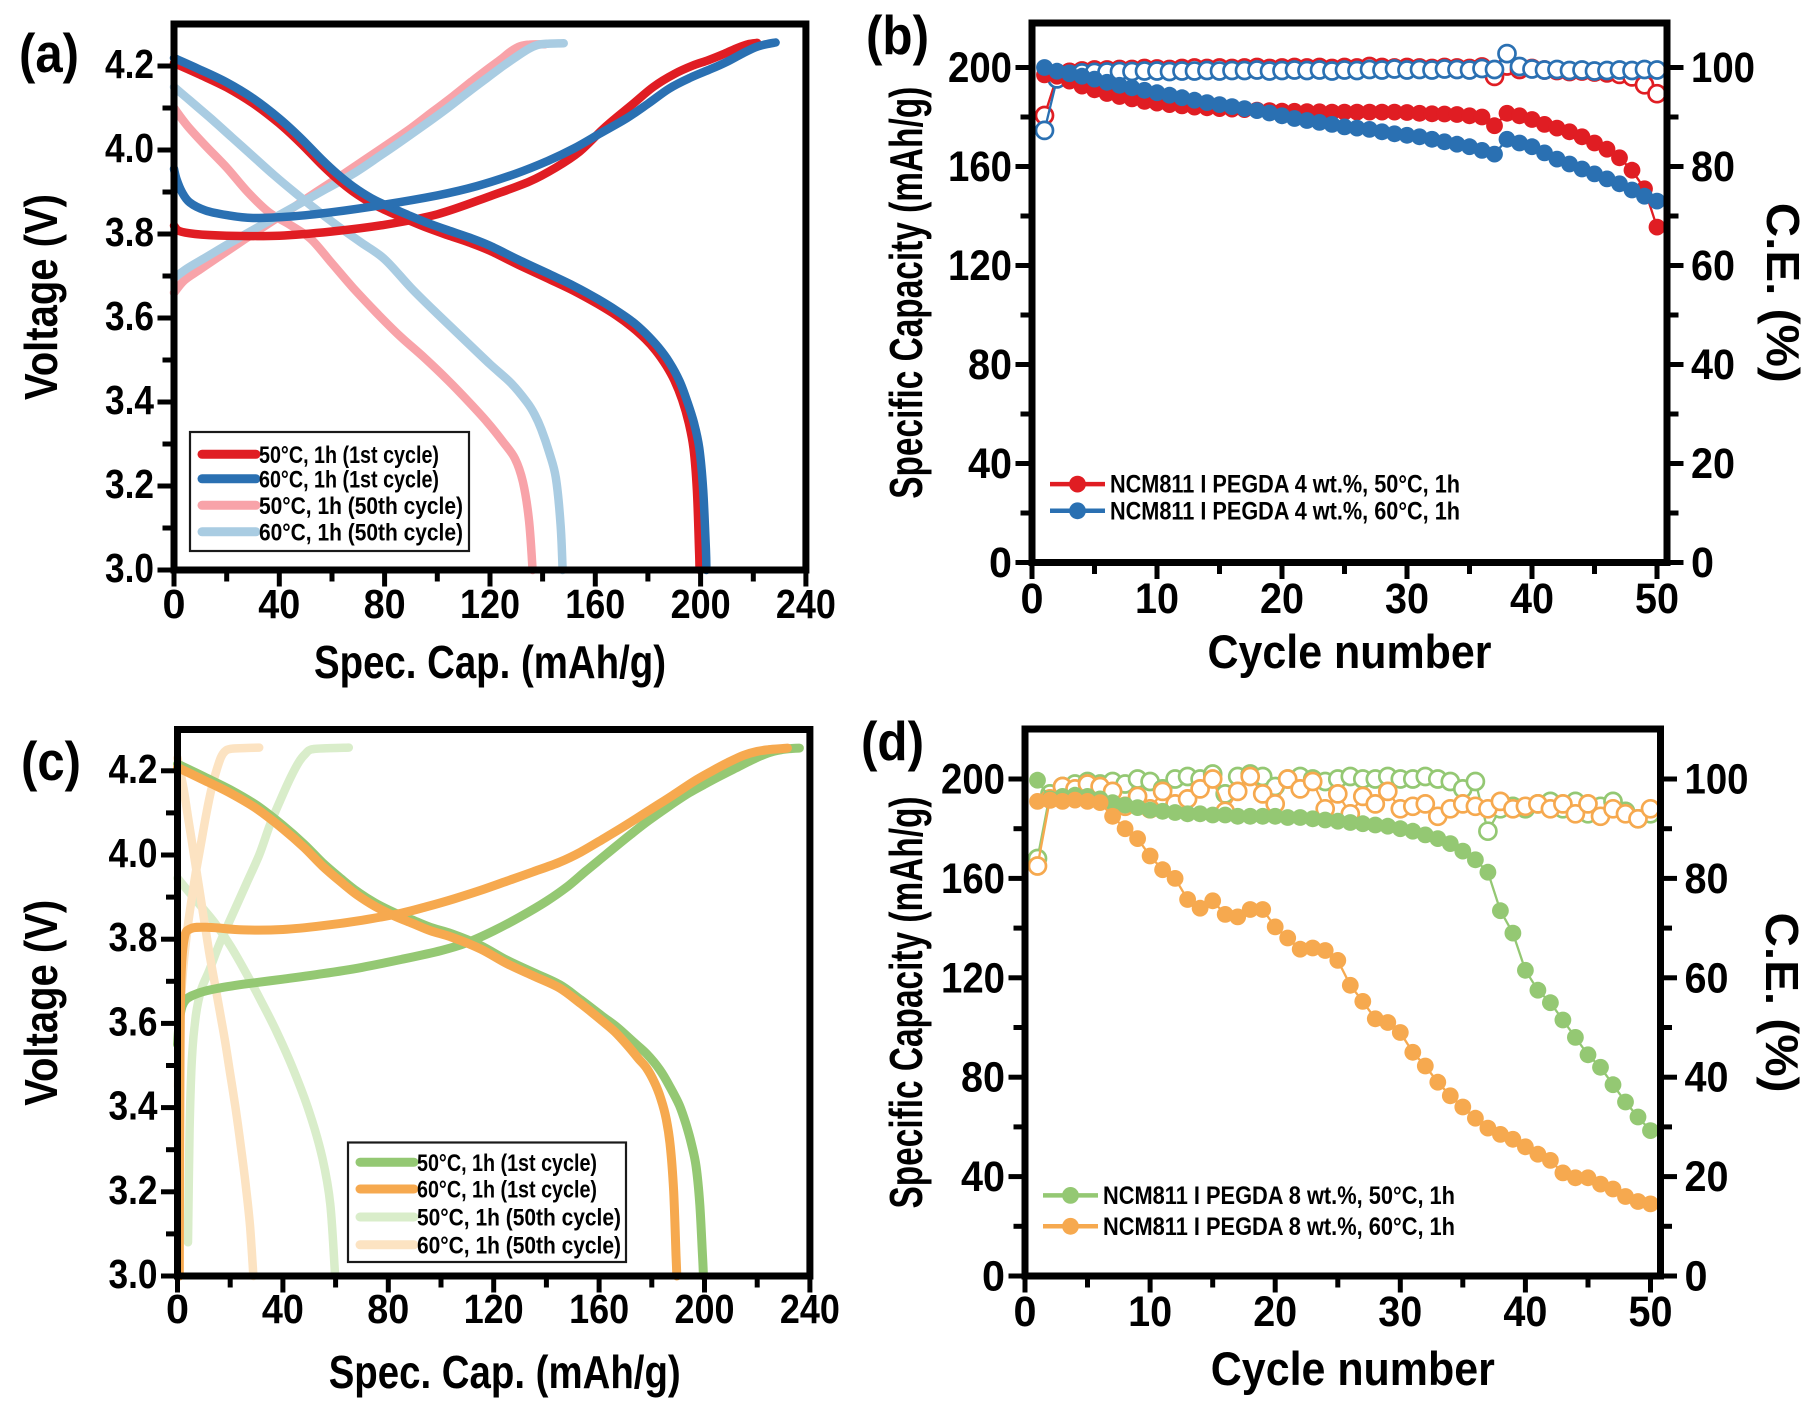  Describe the element at coordinates (892, 741) in the screenshot. I see `svg-text: (d)` at that location.